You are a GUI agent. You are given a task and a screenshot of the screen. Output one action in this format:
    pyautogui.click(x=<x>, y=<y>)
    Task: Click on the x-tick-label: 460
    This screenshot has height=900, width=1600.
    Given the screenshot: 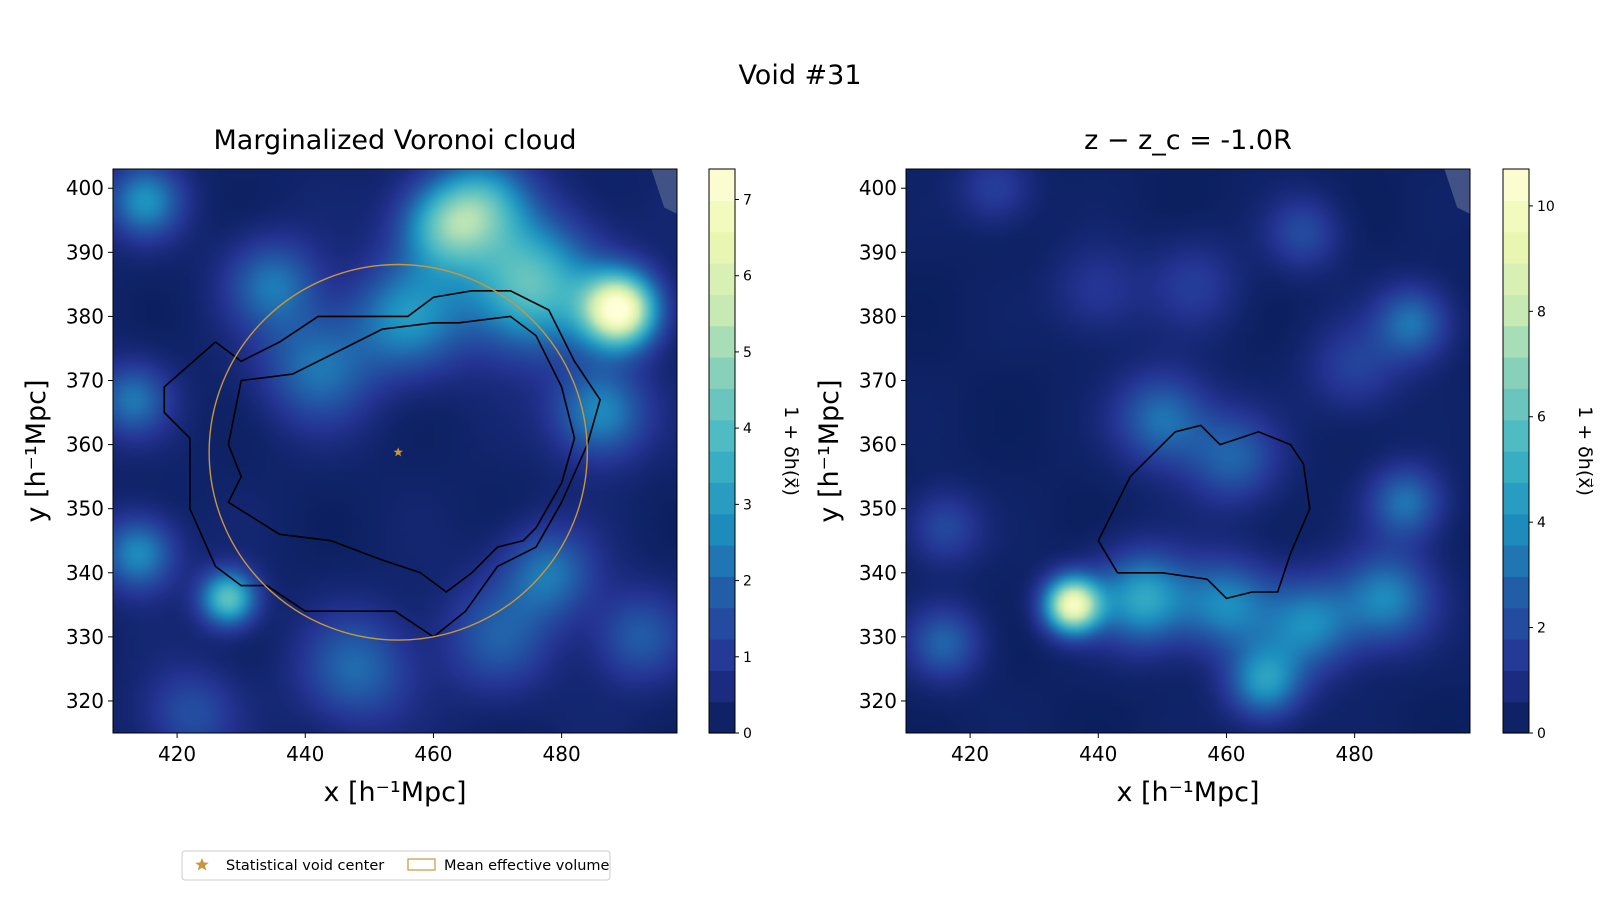 What is the action you would take?
    pyautogui.click(x=1226, y=754)
    